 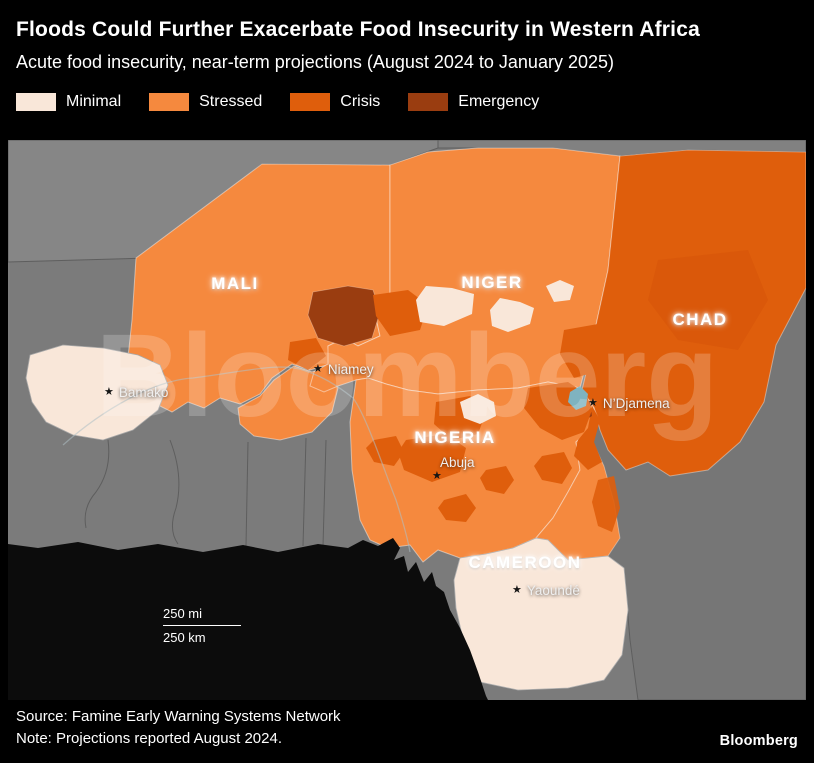 I want to click on city-label: Abuja, so click(x=457, y=462).